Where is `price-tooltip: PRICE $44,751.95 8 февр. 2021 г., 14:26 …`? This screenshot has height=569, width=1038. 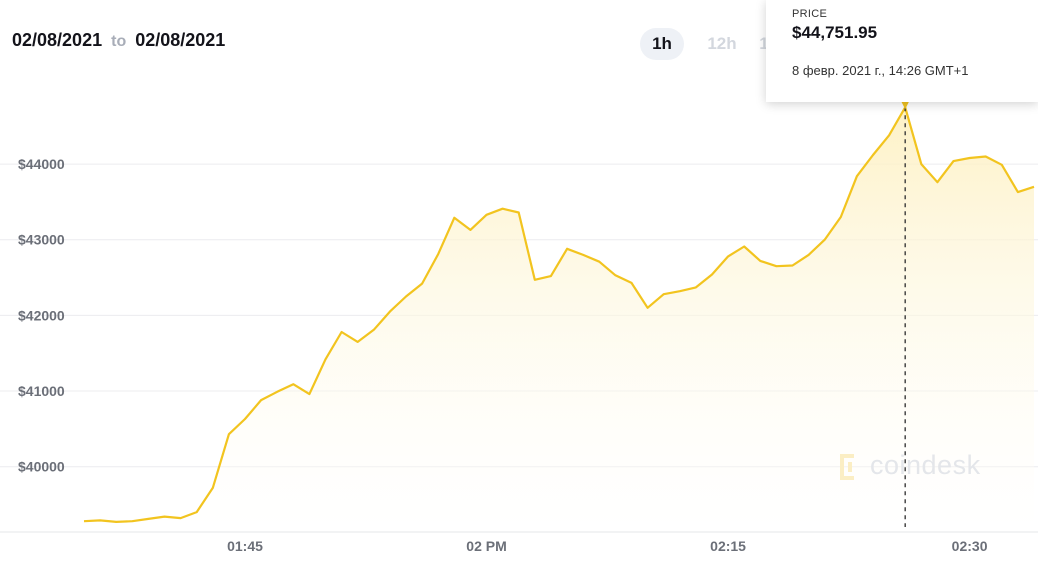
price-tooltip: PRICE $44,751.95 8 февр. 2021 г., 14:26 … is located at coordinates (902, 51).